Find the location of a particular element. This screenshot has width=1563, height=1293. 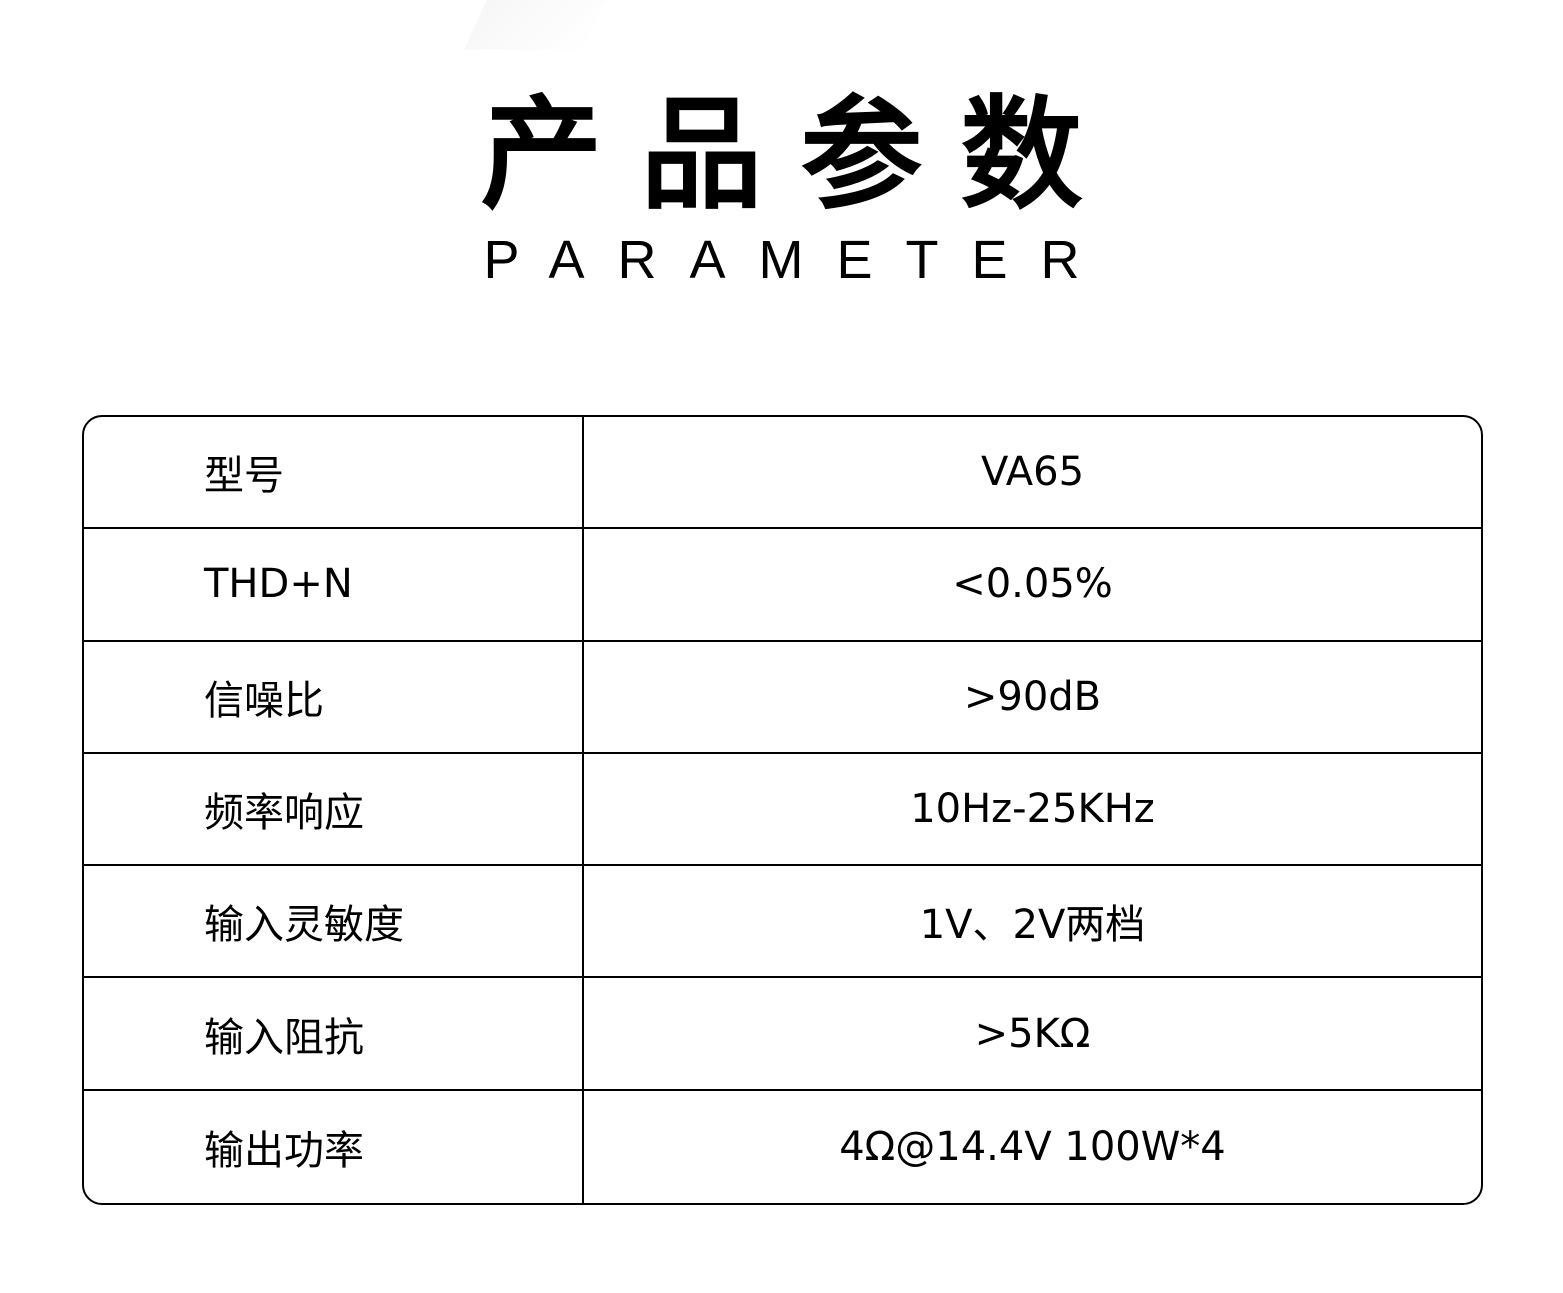

spec-value: 10Hz-25KHz is located at coordinates (1032, 809).